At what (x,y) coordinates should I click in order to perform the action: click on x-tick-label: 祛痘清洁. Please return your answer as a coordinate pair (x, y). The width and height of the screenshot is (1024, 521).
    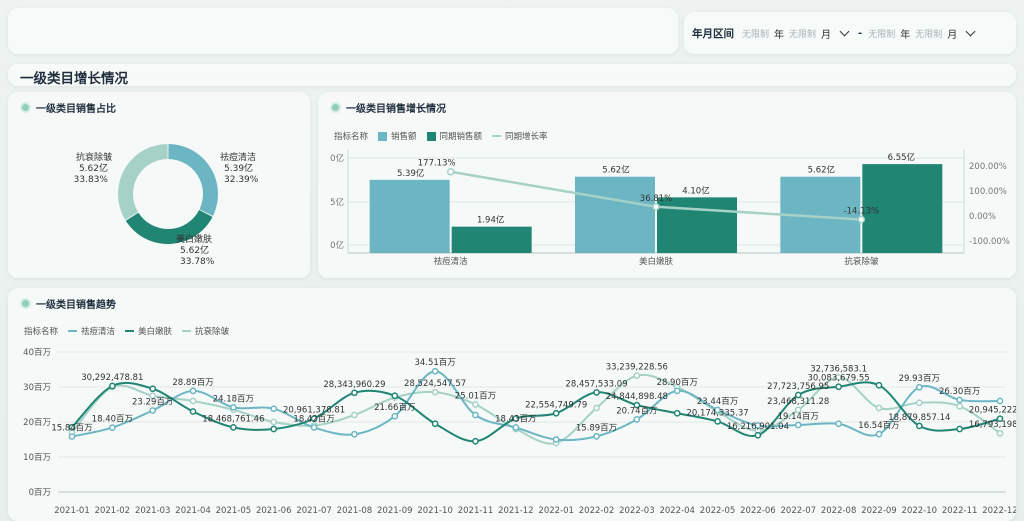
    Looking at the image, I should click on (451, 261).